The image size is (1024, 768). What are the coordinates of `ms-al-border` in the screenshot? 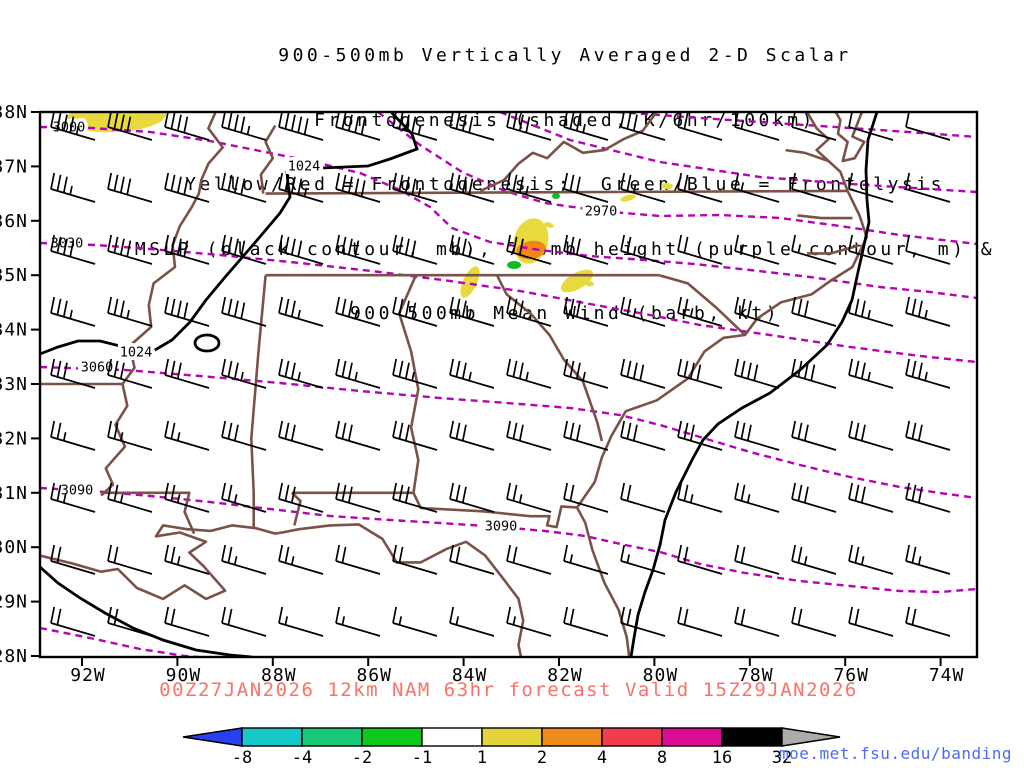 It's located at (258, 402).